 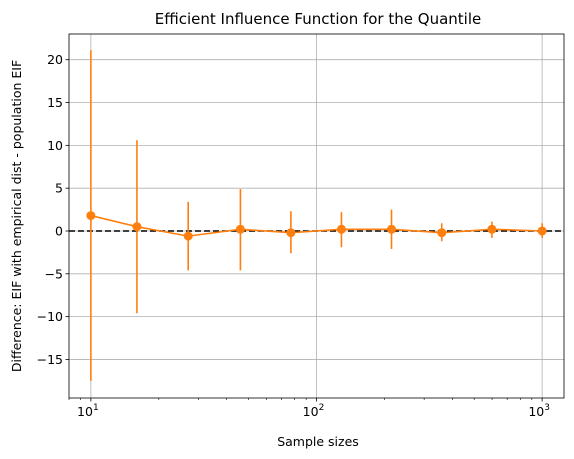 I want to click on y-tick-label: 10, so click(x=55, y=145).